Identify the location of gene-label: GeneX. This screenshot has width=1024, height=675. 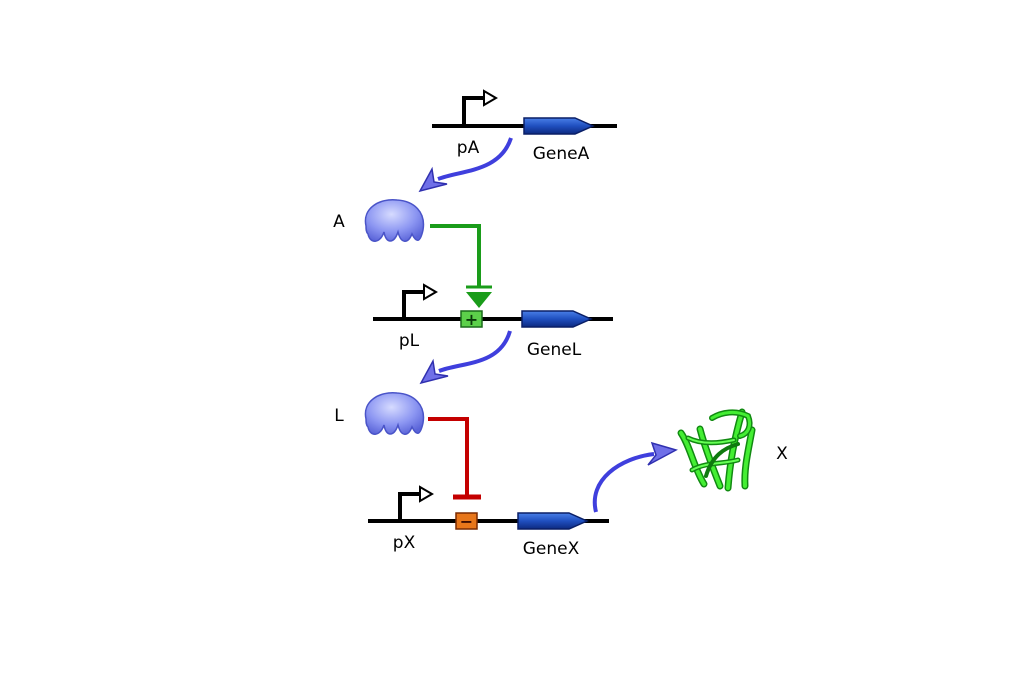
(551, 549).